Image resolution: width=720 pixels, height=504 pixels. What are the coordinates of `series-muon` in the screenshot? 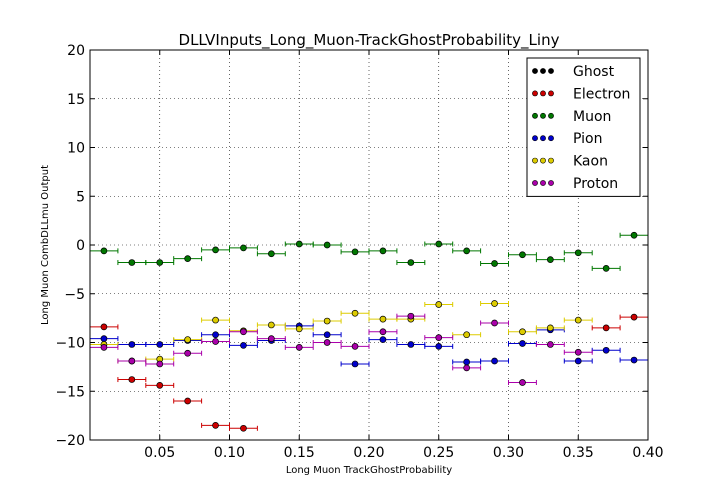 It's located at (369, 251).